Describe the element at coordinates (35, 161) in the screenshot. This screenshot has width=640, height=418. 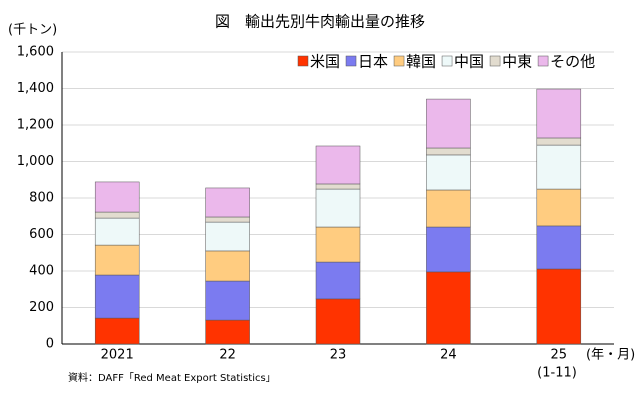
I see `y-tick-label: 1,000` at that location.